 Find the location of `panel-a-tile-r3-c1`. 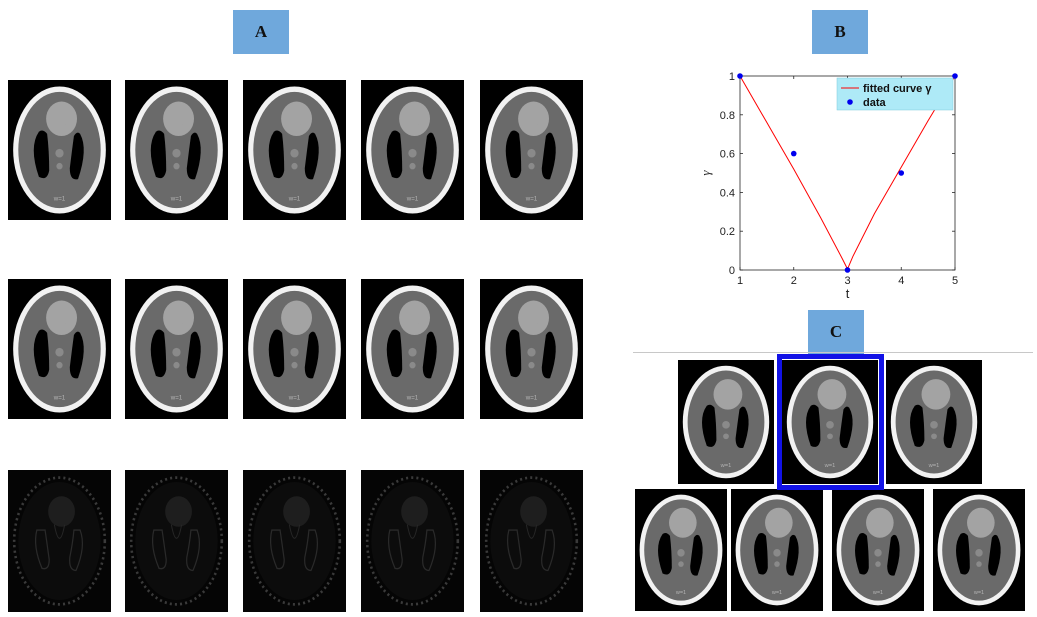

panel-a-tile-r3-c1 is located at coordinates (59, 541).